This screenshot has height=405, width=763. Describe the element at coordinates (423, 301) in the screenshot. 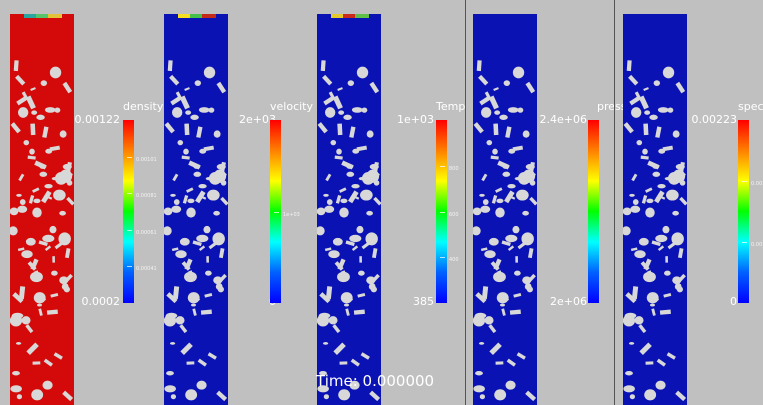

I see `temp-min-label: 385` at that location.